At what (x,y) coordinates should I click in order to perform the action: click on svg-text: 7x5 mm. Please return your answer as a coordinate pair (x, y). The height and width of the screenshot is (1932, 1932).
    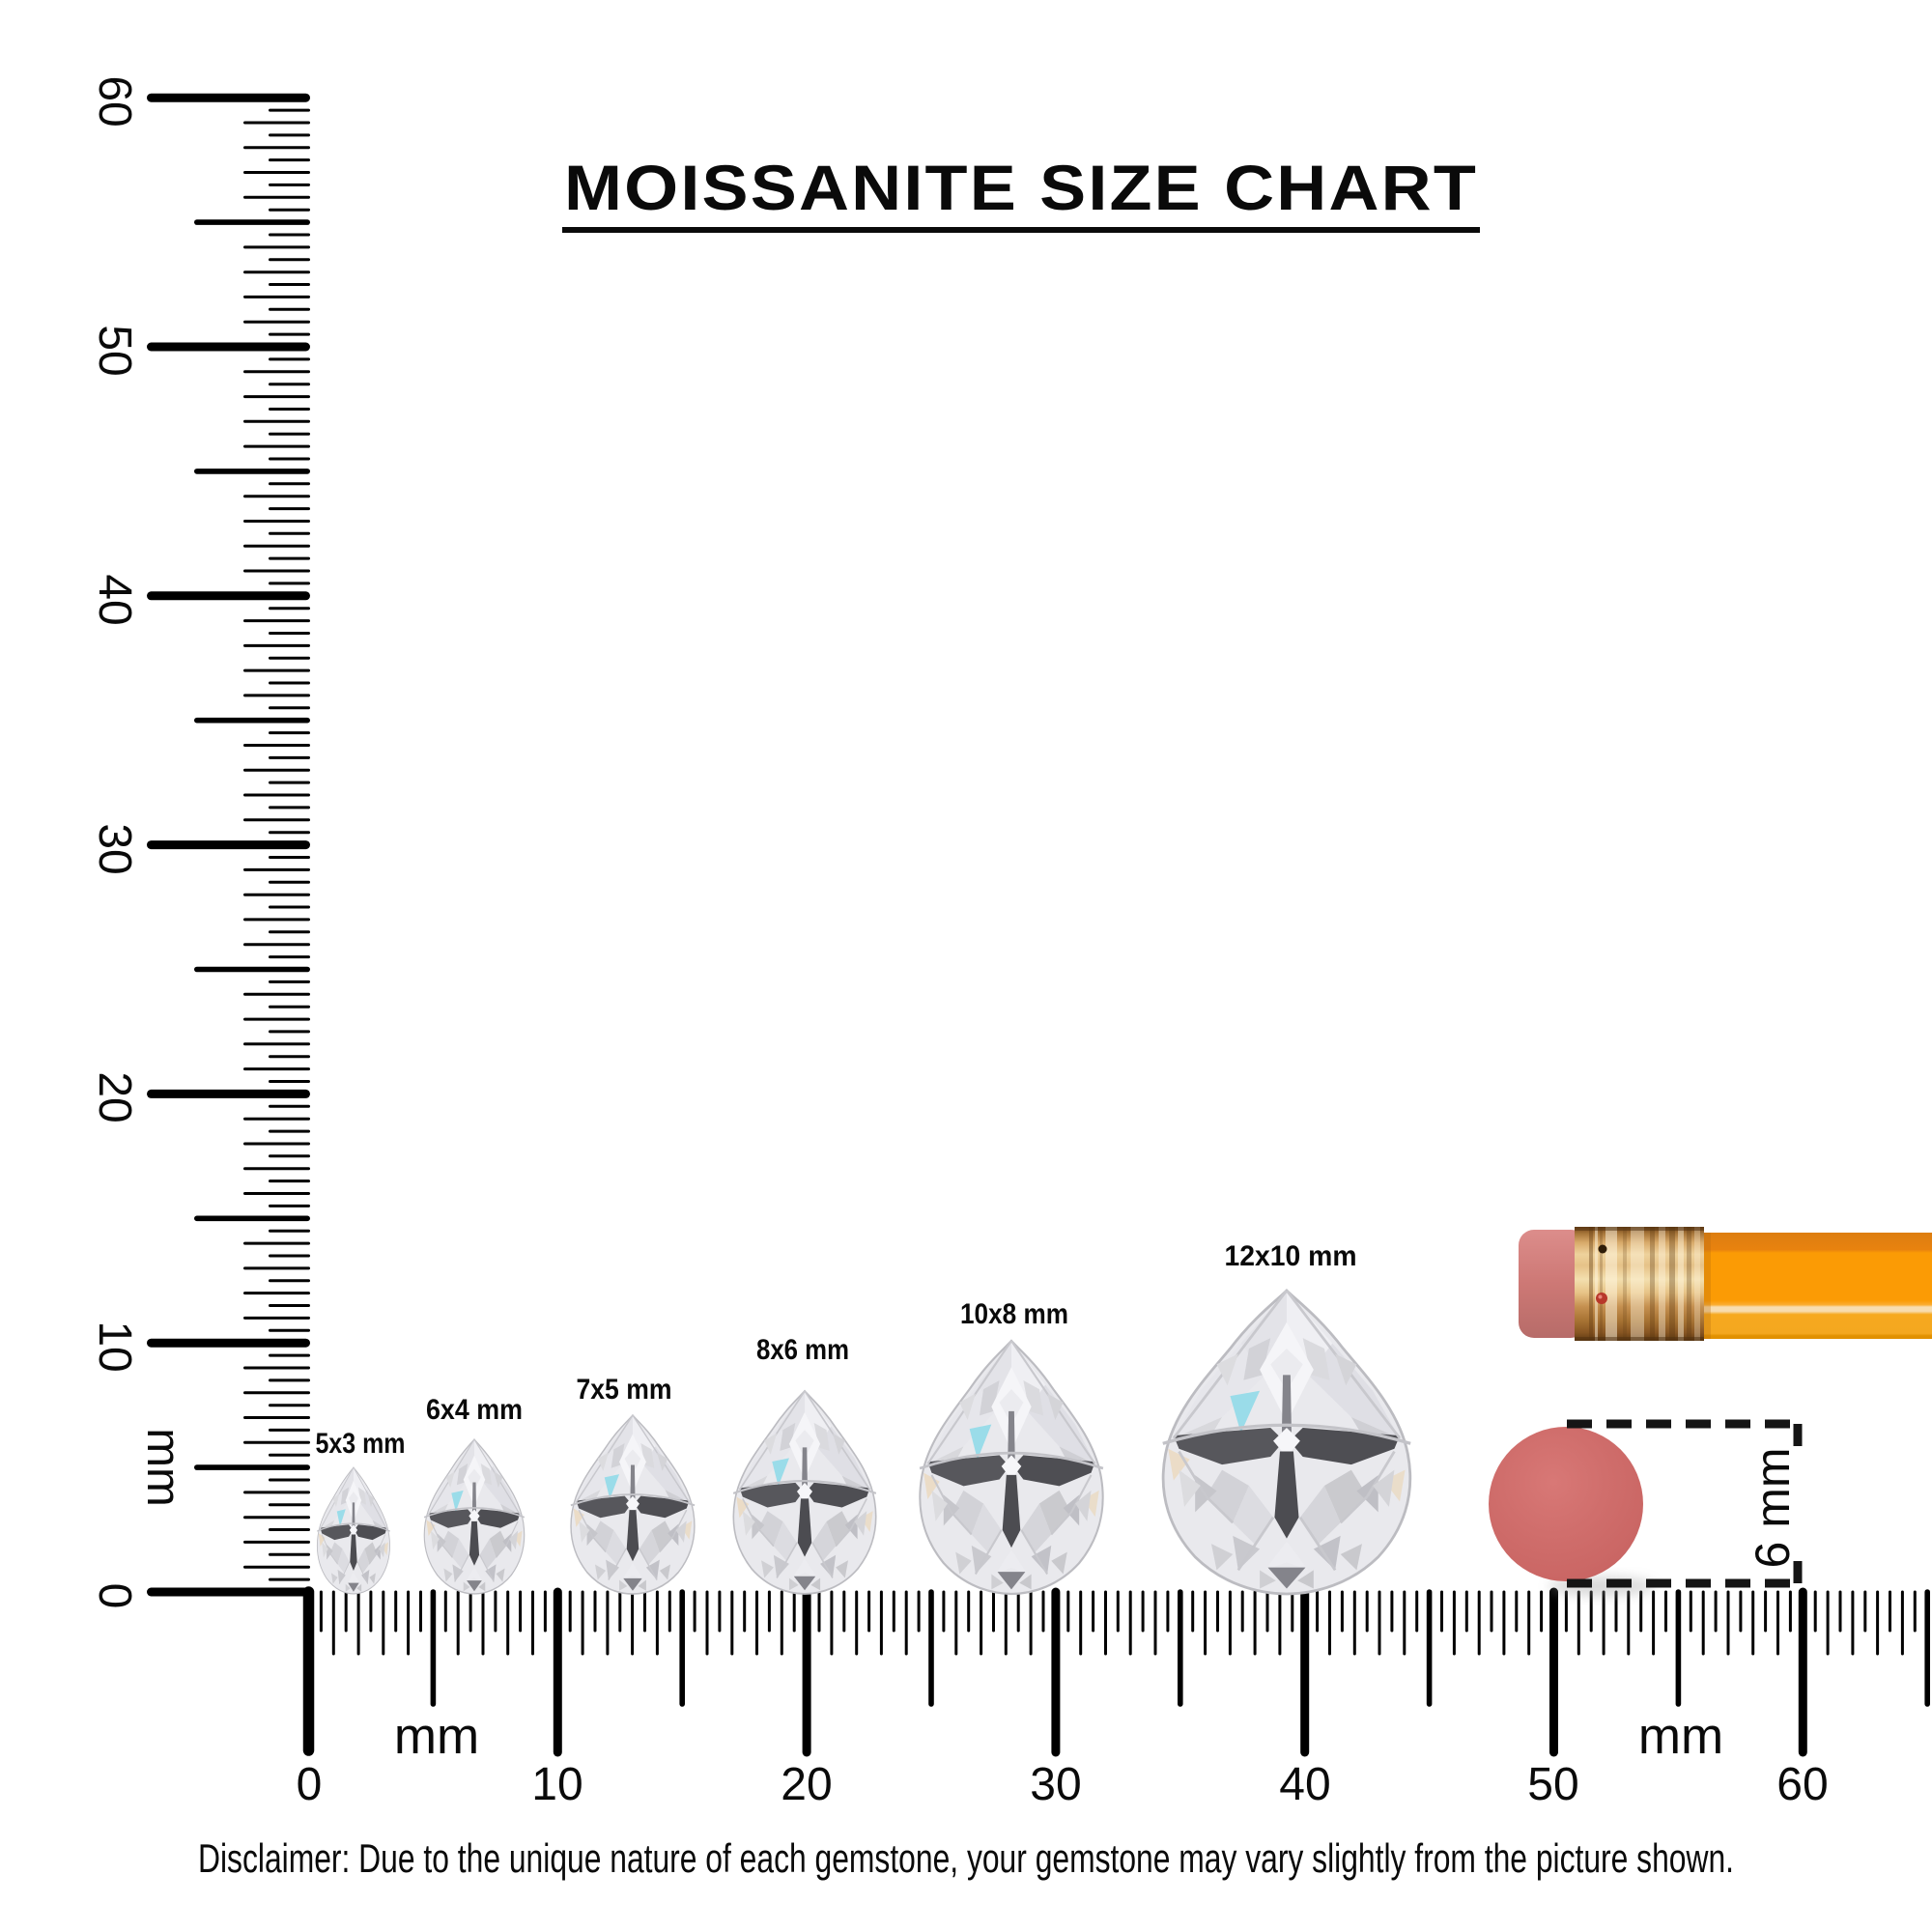
    Looking at the image, I should click on (624, 1390).